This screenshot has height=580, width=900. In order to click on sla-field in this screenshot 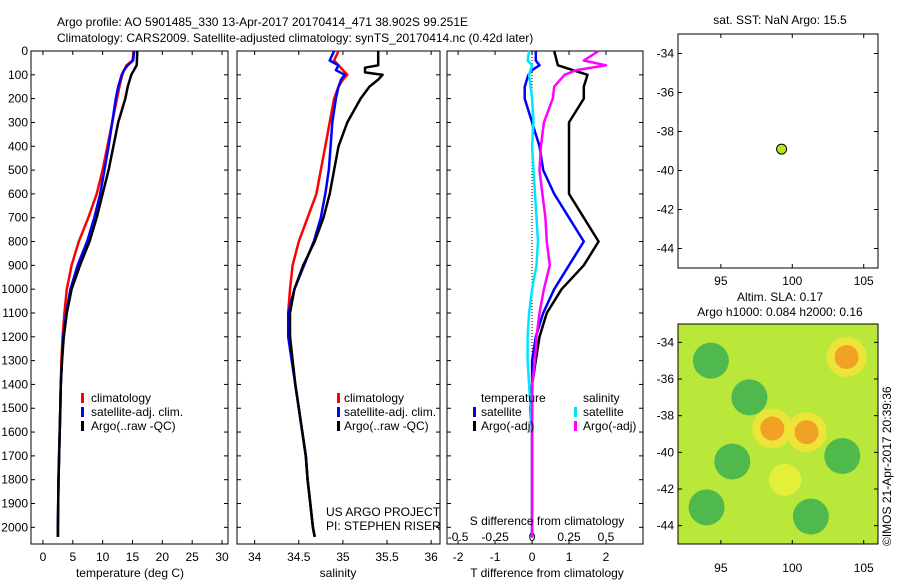, I will do `click(778, 434)`.